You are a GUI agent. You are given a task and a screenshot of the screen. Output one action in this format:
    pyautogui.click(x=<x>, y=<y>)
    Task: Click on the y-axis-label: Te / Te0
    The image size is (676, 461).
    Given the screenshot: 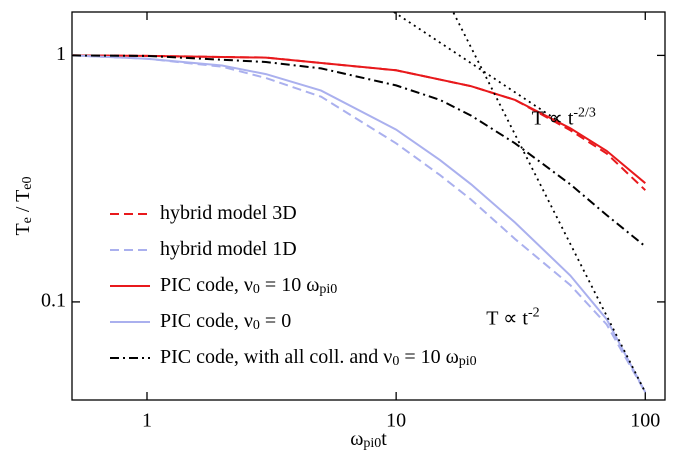 What is the action you would take?
    pyautogui.click(x=24, y=205)
    